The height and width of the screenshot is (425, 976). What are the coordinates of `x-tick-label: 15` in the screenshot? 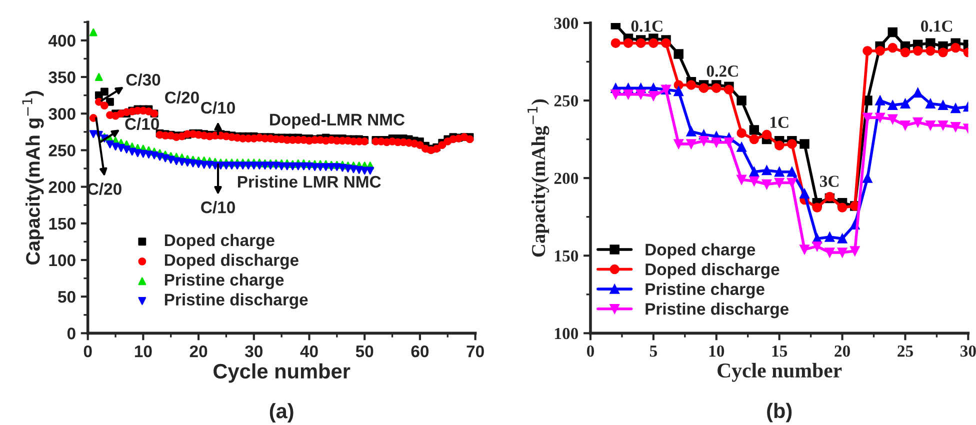 It's located at (780, 351).